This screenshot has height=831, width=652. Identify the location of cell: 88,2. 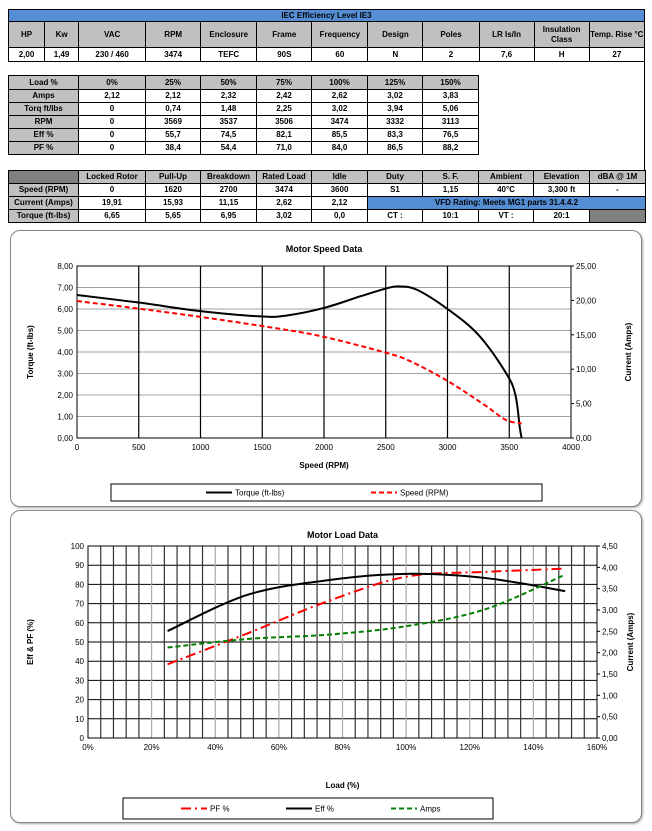
(450, 148).